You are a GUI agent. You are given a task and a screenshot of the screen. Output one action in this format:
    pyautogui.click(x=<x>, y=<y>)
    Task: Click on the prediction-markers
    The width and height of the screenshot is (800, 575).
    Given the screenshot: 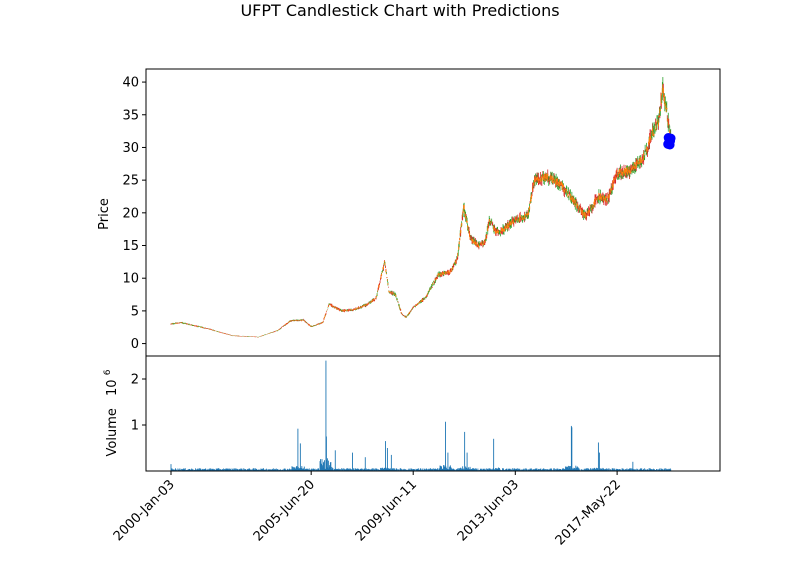 What is the action you would take?
    pyautogui.click(x=669, y=141)
    